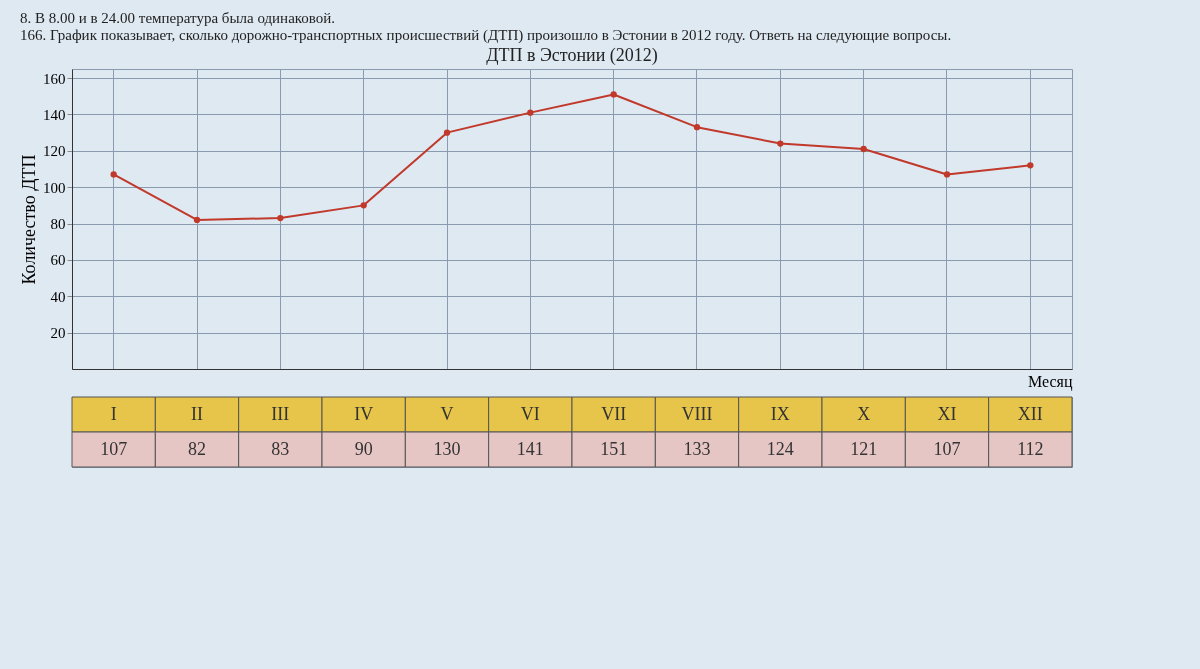  What do you see at coordinates (697, 413) in the screenshot?
I see `x-tick-label: VIII` at bounding box center [697, 413].